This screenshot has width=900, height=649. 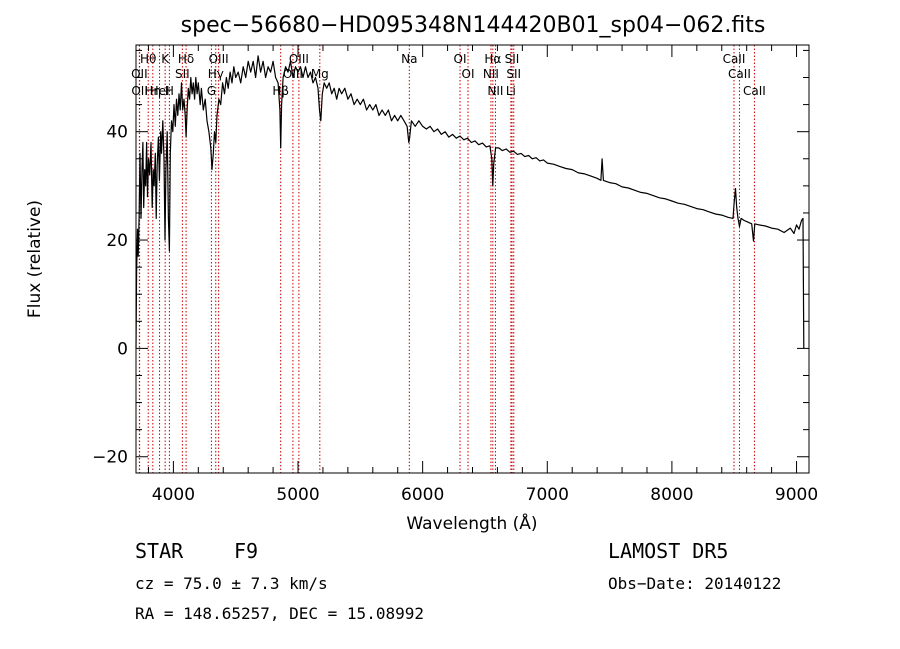 What do you see at coordinates (492, 59) in the screenshot?
I see `spectral-line-label: Hα` at bounding box center [492, 59].